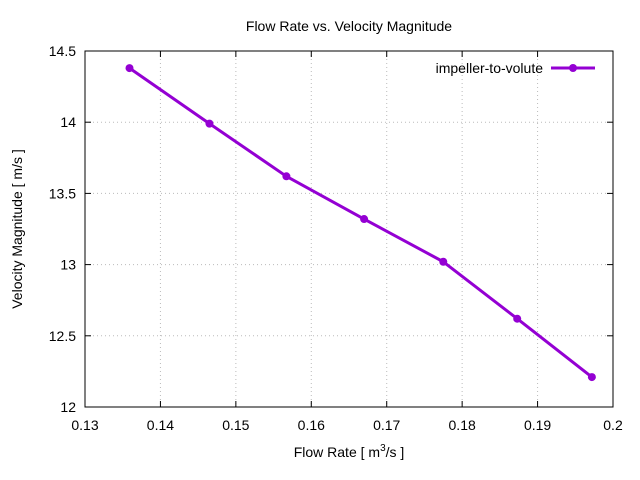 The image size is (640, 480). Describe the element at coordinates (17, 229) in the screenshot. I see `y-axis-label: Velocity Magnitude [ m/s ]` at that location.